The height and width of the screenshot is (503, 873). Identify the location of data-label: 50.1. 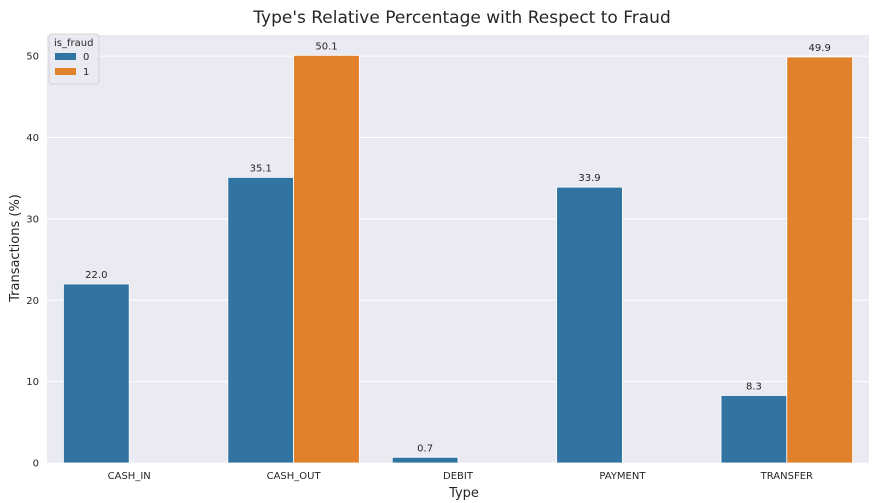
(326, 46).